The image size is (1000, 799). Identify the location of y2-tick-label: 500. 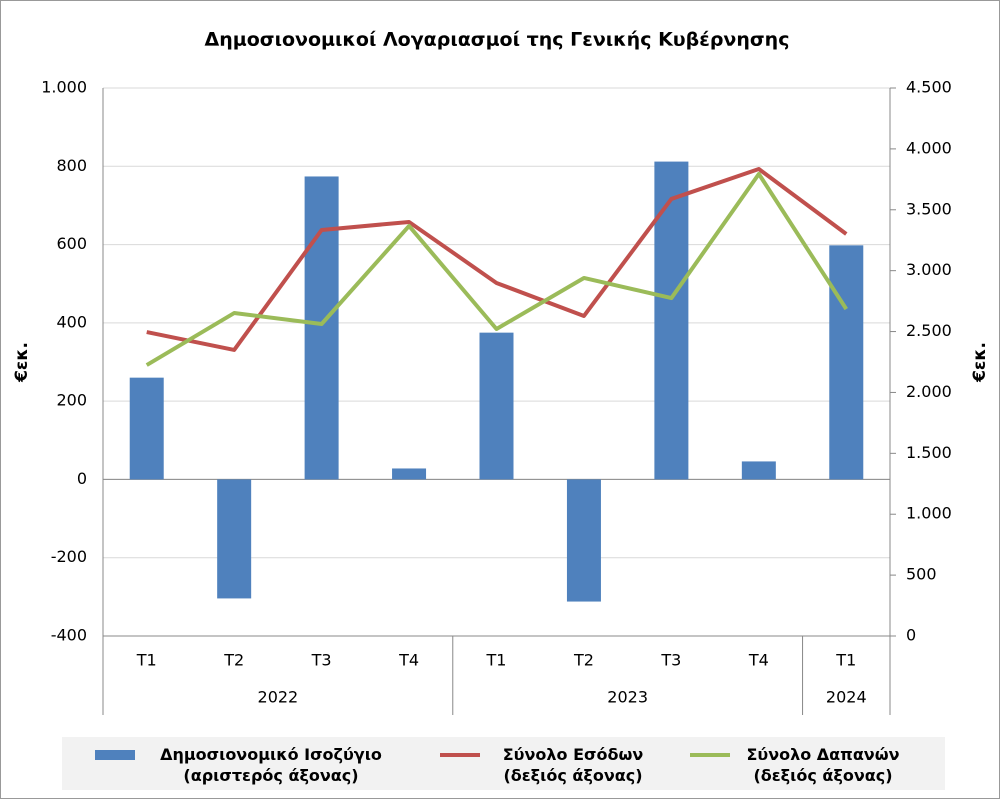
(921, 574).